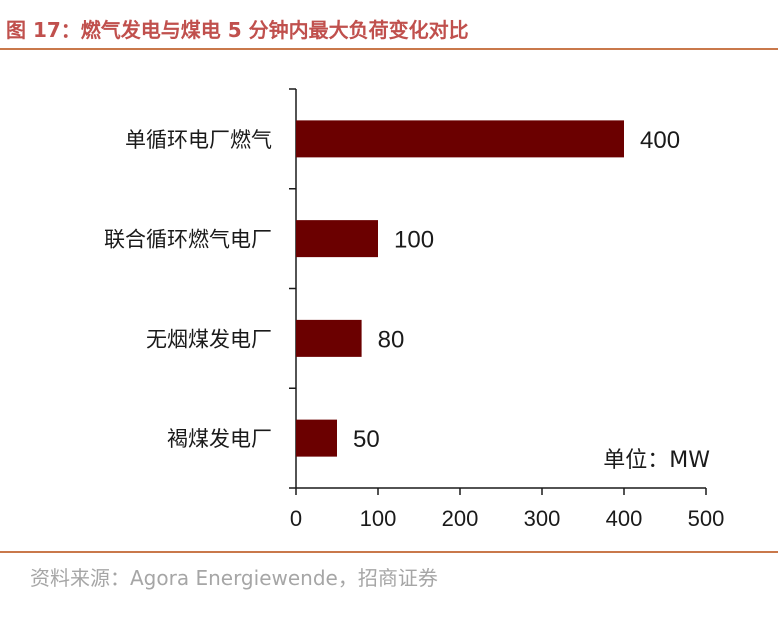 This screenshot has width=778, height=626. What do you see at coordinates (414, 240) in the screenshot?
I see `data-label: 100` at bounding box center [414, 240].